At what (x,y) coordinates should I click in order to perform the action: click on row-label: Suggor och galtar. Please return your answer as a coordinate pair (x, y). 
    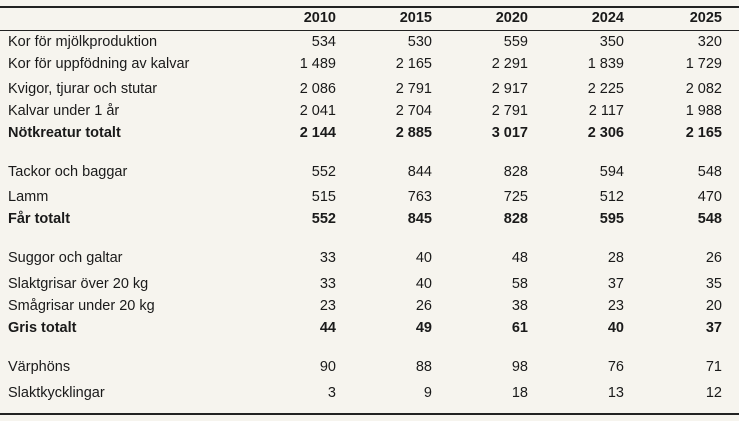
    Looking at the image, I should click on (65, 258).